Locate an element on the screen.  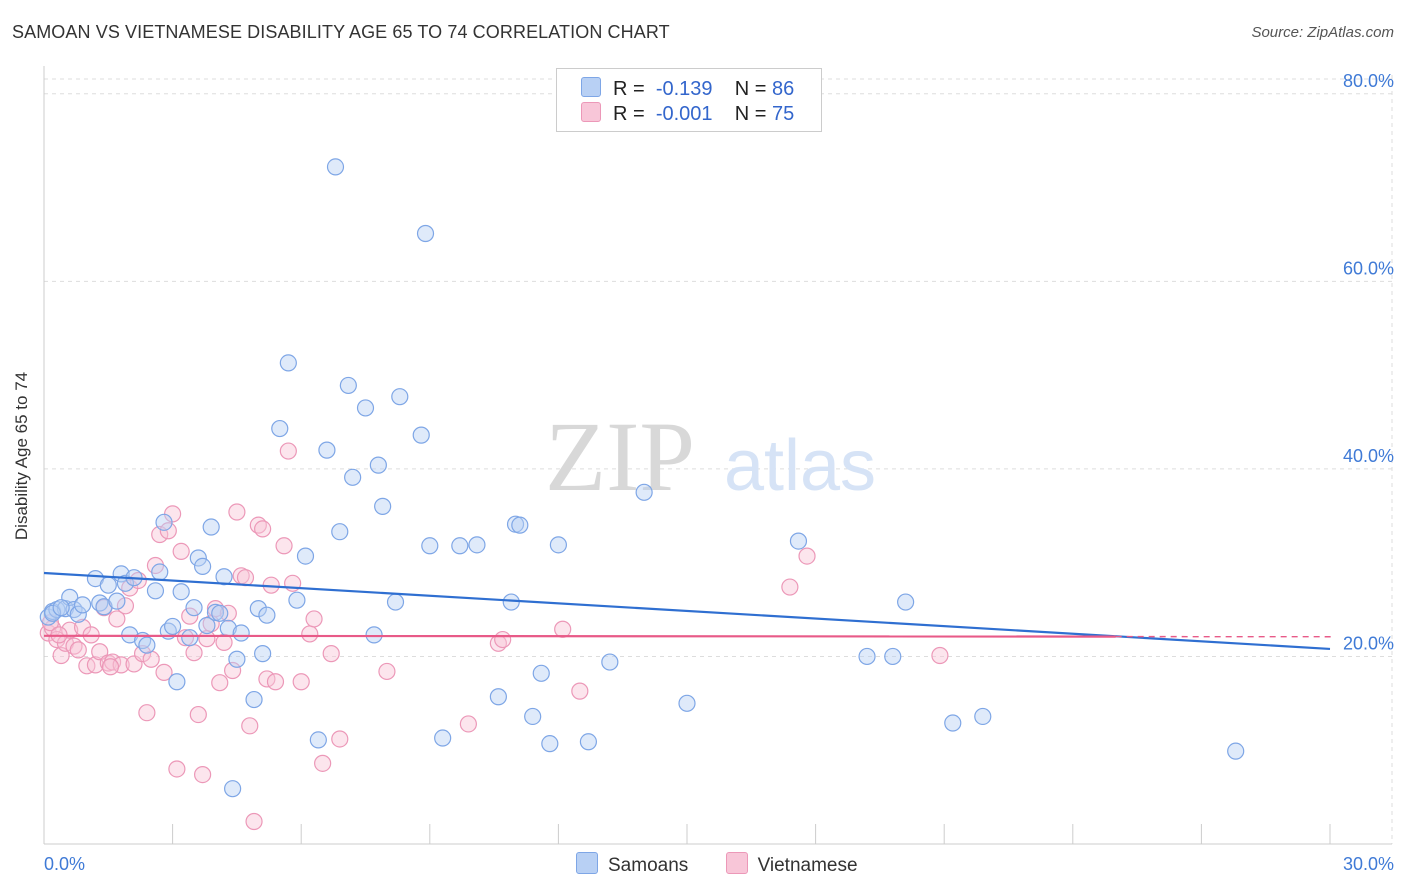
y-axis-label: Disability Age 65 to 74 is located at coordinates (21, 456).